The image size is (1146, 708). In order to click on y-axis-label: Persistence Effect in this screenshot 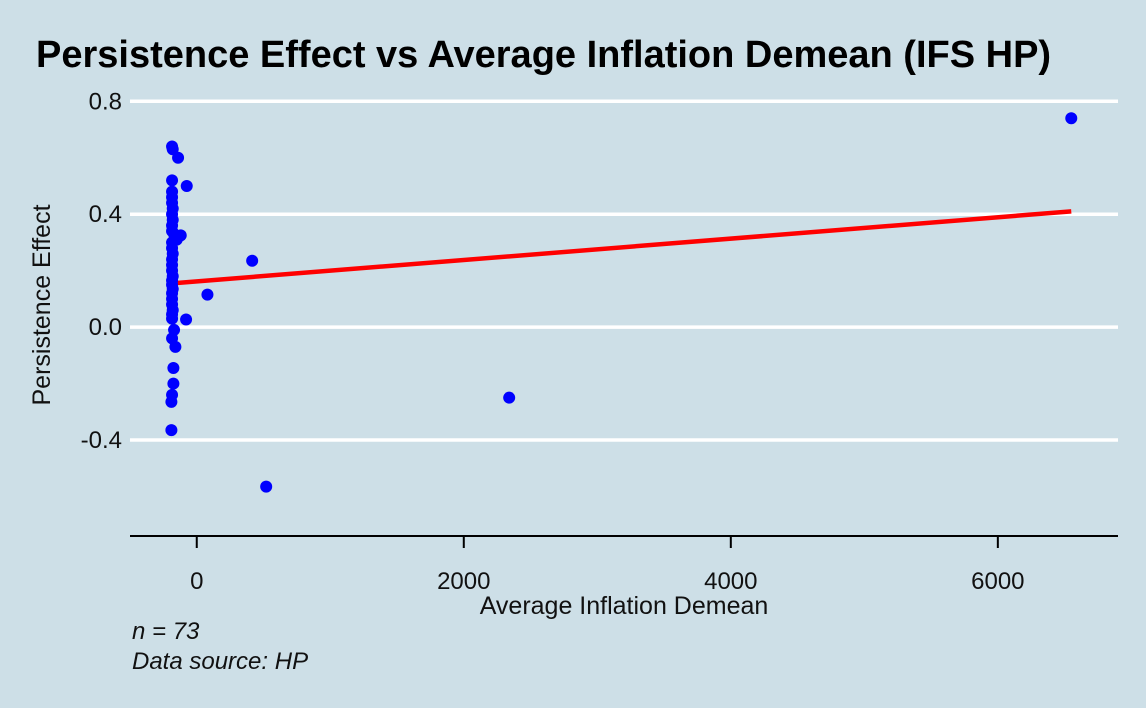, I will do `click(42, 304)`.